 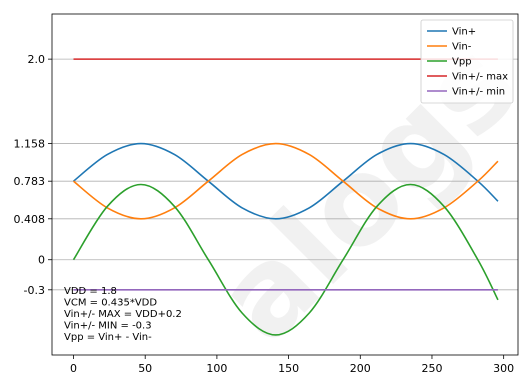 I want to click on y-tick-label: 0.408, so click(x=30, y=219).